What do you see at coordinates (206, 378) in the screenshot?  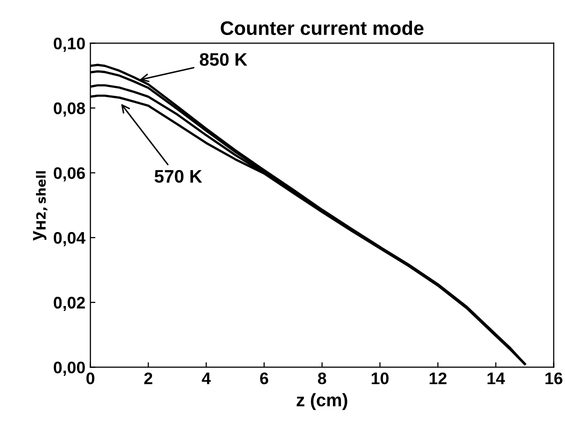 I see `x-tick-label: 4` at bounding box center [206, 378].